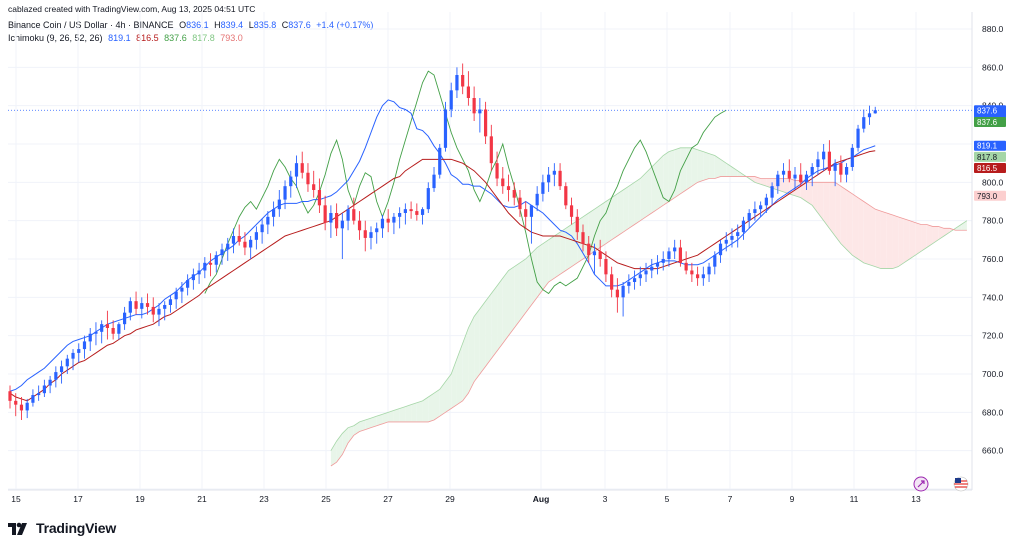 Image resolution: width=1024 pixels, height=548 pixels. Describe the element at coordinates (16, 499) in the screenshot. I see `x-tick-label: 15` at that location.